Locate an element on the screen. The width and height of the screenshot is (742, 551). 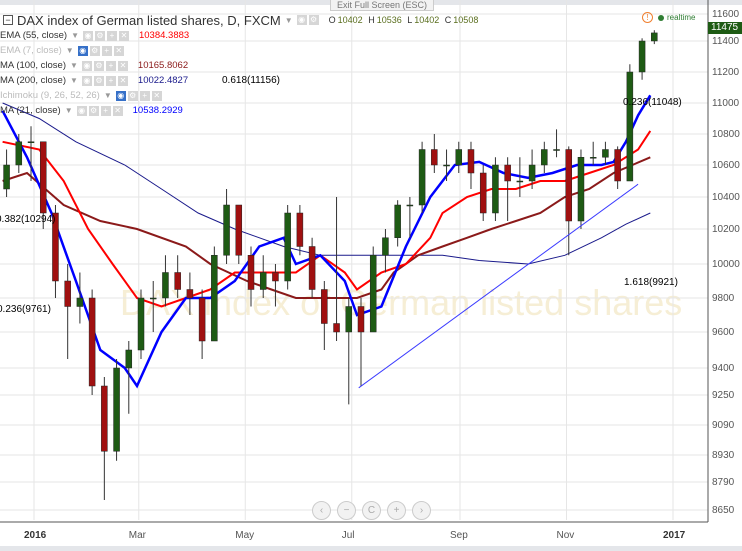
indicator-name: EMA (7, close) is located at coordinates (31, 50).